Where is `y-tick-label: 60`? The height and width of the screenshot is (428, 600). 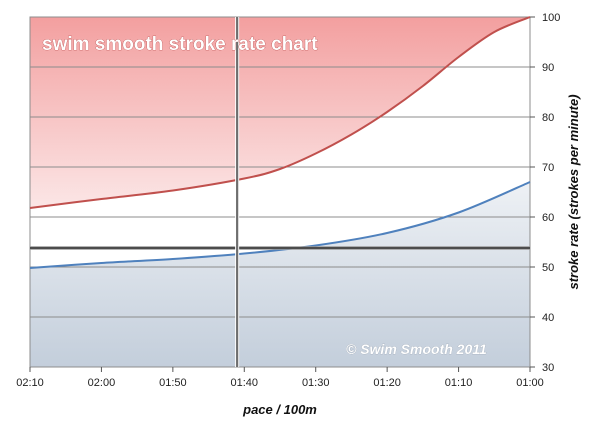
y-tick-label: 60 is located at coordinates (548, 218).